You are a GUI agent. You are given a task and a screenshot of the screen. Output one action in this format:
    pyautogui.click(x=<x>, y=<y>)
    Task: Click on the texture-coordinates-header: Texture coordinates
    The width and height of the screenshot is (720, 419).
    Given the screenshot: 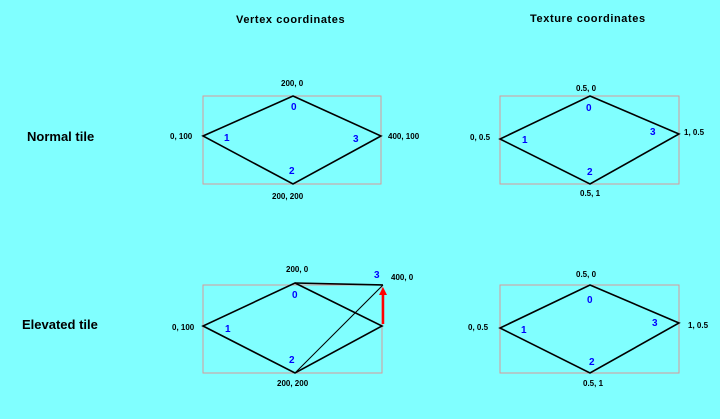 What is the action you would take?
    pyautogui.click(x=588, y=19)
    